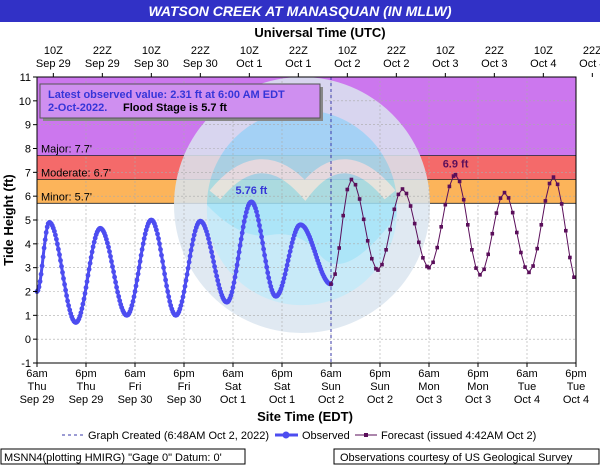 This screenshot has width=600, height=465. I want to click on bottom-tick-label: 6pm, so click(183, 374).